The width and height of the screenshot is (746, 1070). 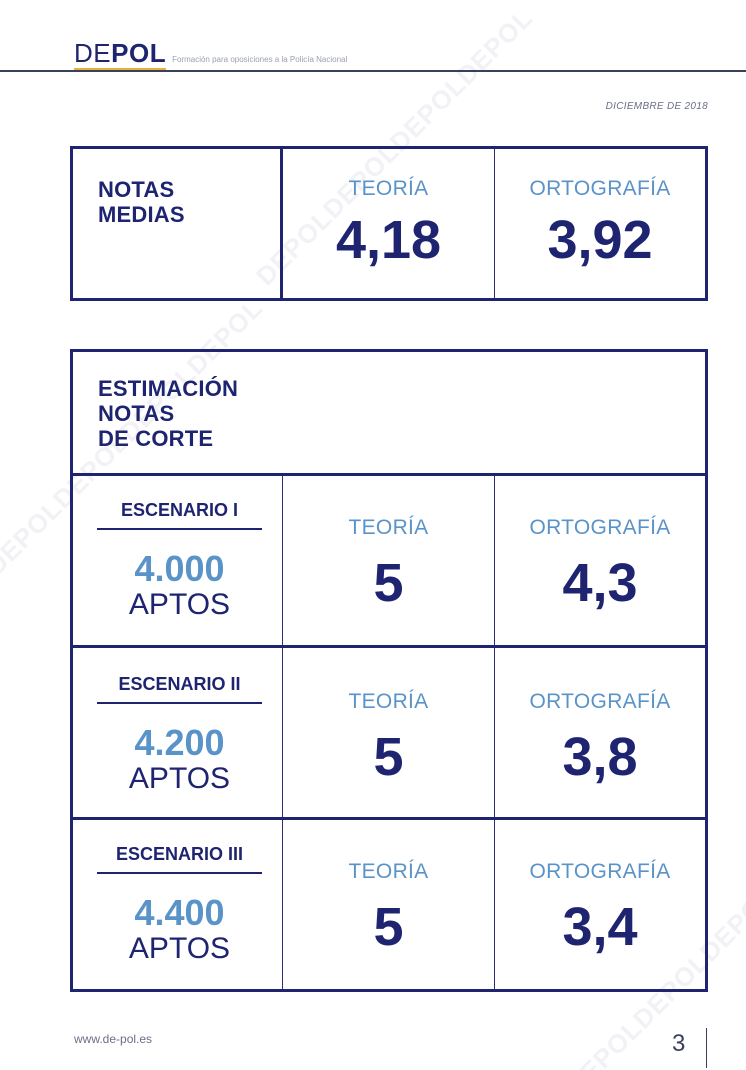 What do you see at coordinates (373, 71) in the screenshot?
I see `header-divider` at bounding box center [373, 71].